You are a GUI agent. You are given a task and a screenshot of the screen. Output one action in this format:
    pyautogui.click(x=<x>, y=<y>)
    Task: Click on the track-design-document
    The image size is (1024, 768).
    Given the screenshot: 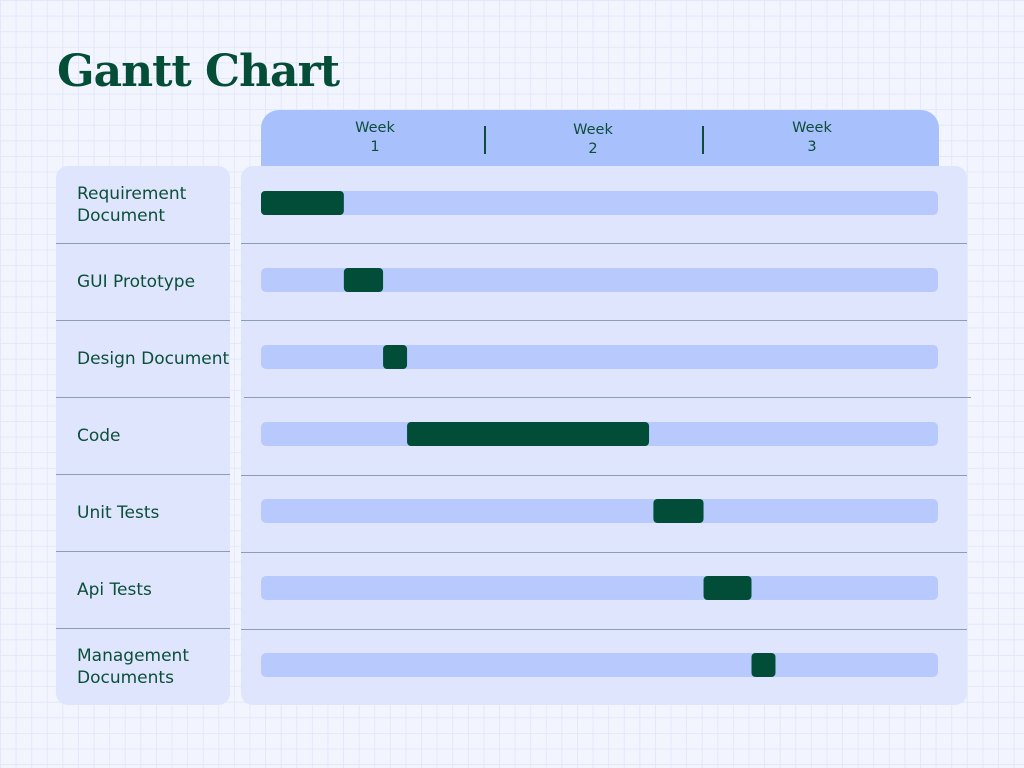 What is the action you would take?
    pyautogui.click(x=599, y=357)
    